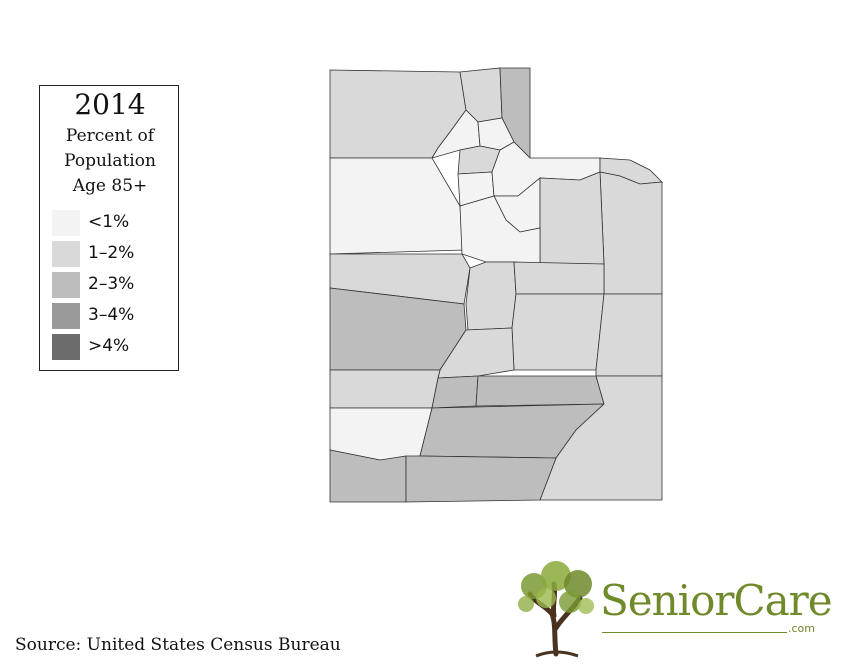 This screenshot has height=672, width=850. What do you see at coordinates (385, 389) in the screenshot?
I see `county-beaver` at bounding box center [385, 389].